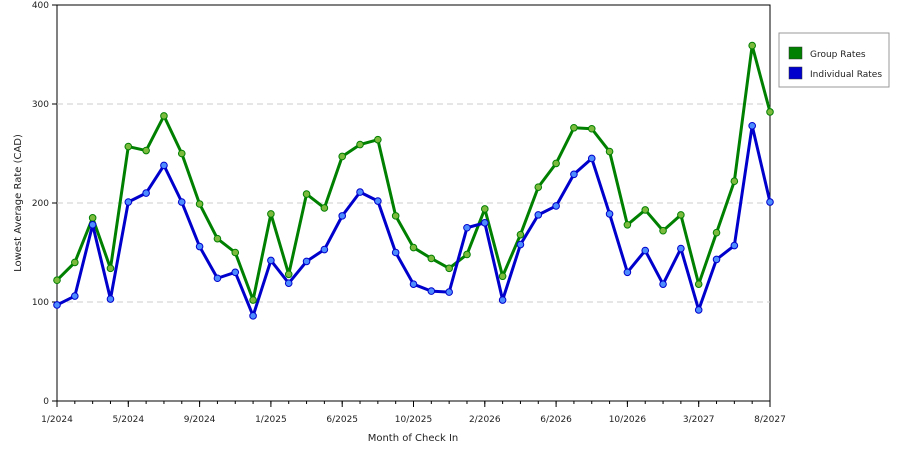 The height and width of the screenshot is (450, 900). I want to click on y-axis-title: Lowest Average Rate (CAD), so click(18, 203).